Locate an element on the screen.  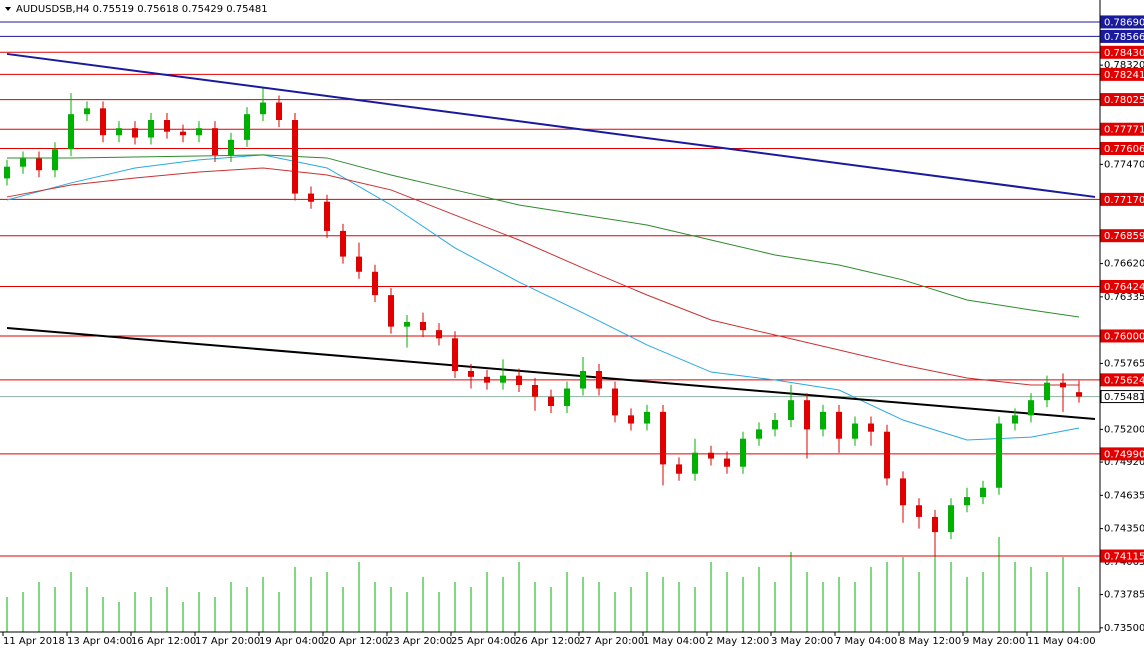
x-tick-label: 13 Apr 04:00 is located at coordinates (99, 641).